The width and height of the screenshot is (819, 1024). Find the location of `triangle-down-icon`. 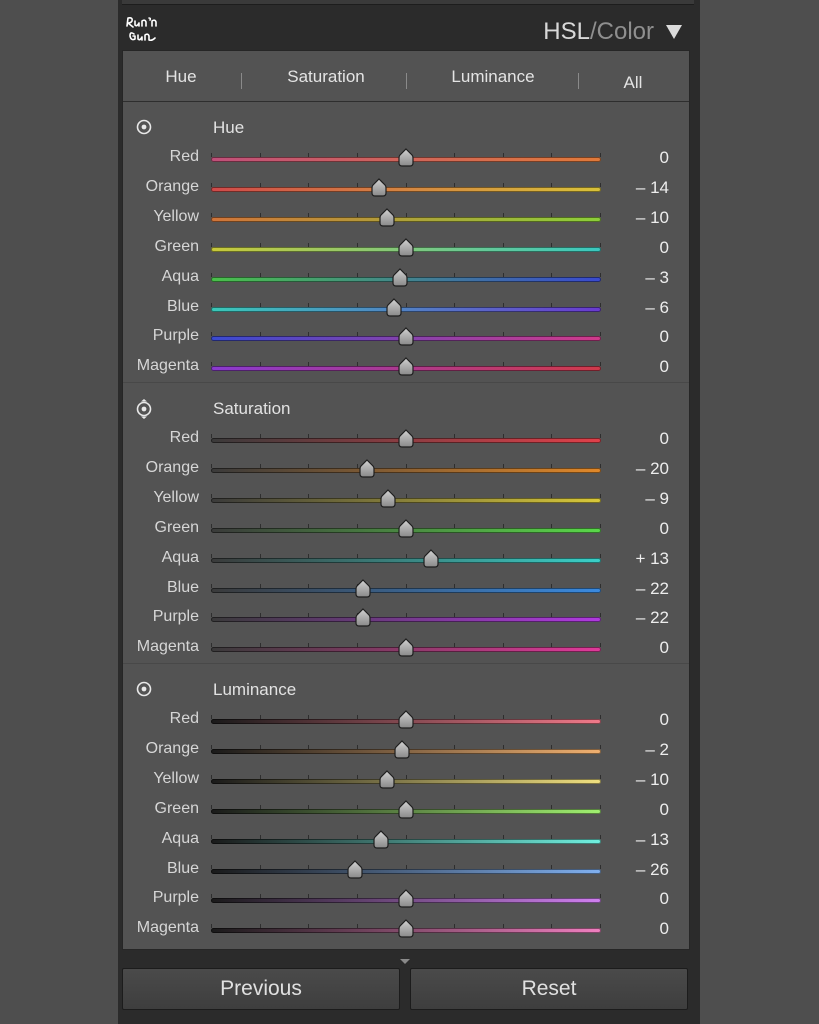

triangle-down-icon is located at coordinates (674, 32).